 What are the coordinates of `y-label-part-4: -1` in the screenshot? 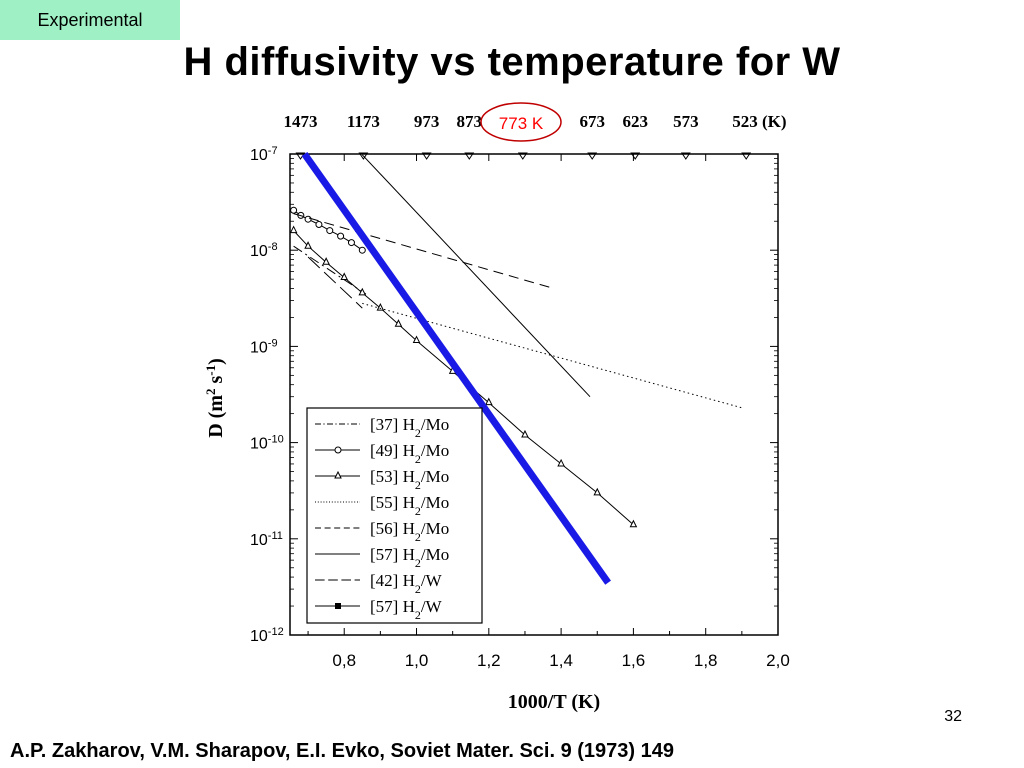 It's located at (210, 370).